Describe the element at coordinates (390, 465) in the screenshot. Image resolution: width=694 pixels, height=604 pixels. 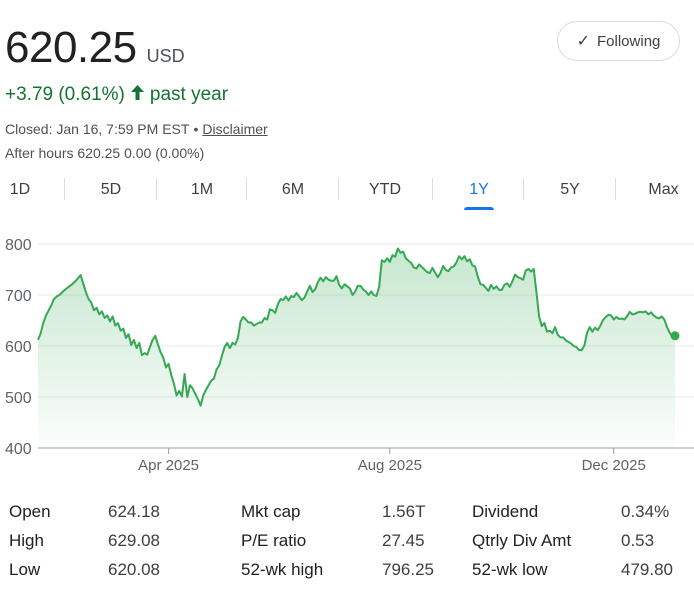
I see `x-tick-label: Aug 2025` at that location.